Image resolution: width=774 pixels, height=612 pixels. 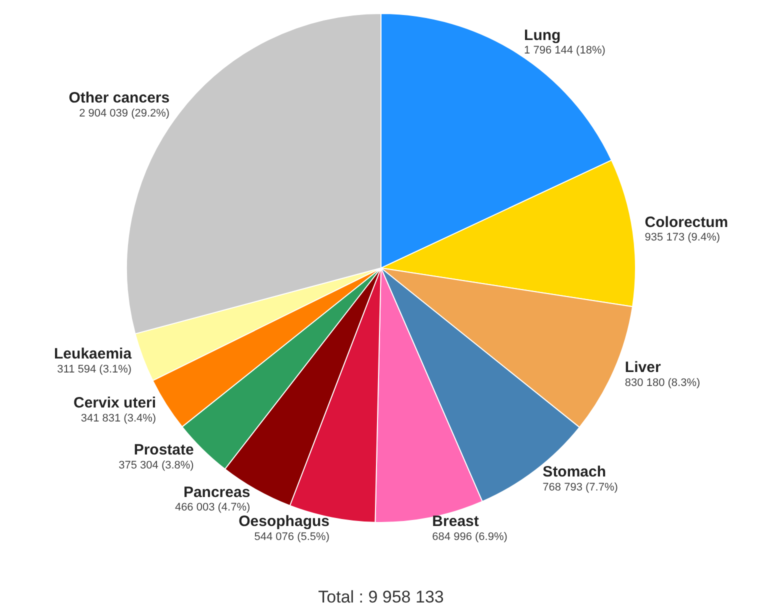 What do you see at coordinates (642, 367) in the screenshot?
I see `slice-label: Liver` at bounding box center [642, 367].